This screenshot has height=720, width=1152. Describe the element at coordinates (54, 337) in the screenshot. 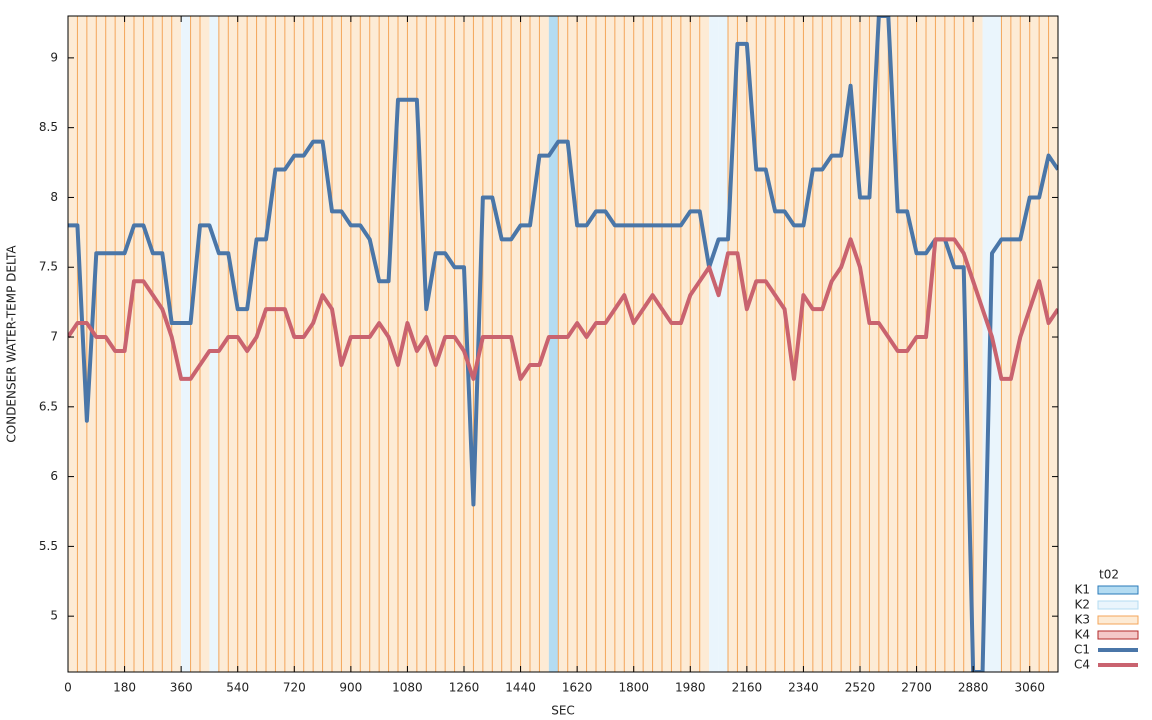

I see `y-tick-label: 7` at that location.